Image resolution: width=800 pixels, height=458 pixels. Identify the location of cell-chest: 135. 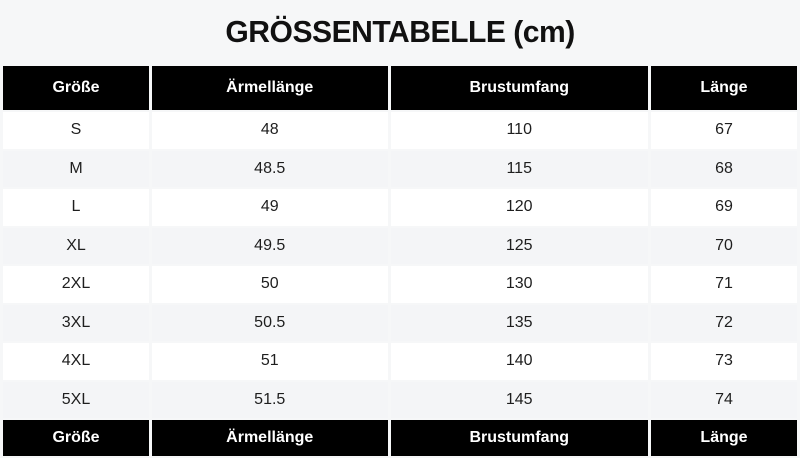
(519, 322).